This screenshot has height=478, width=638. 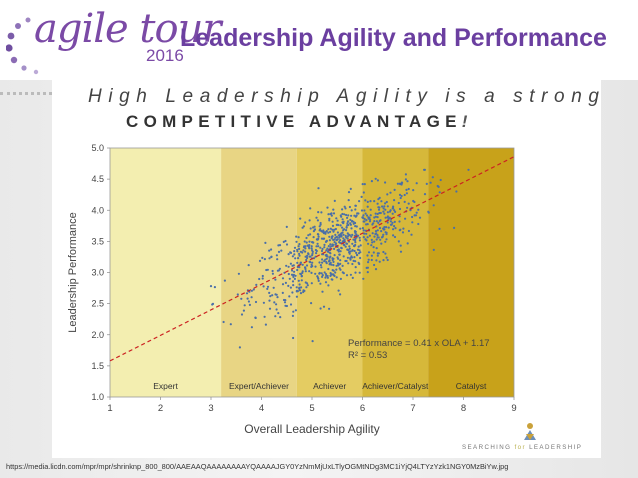 I want to click on brand-text: SEARCHING for LEADERSHIP, so click(x=522, y=447).